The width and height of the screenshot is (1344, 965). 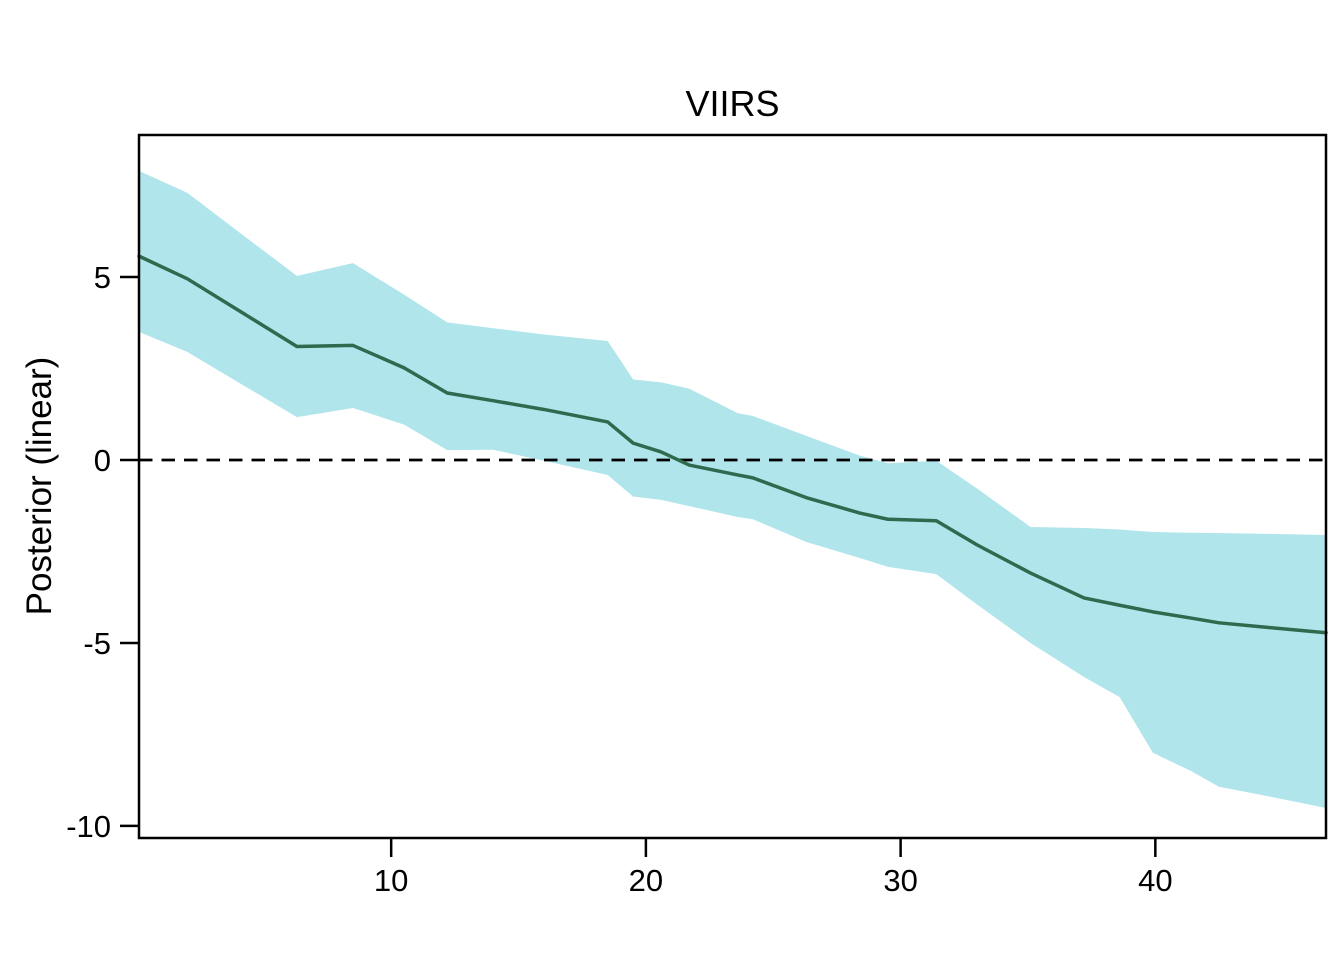 What do you see at coordinates (732, 103) in the screenshot?
I see `chart-title: VIIRS` at bounding box center [732, 103].